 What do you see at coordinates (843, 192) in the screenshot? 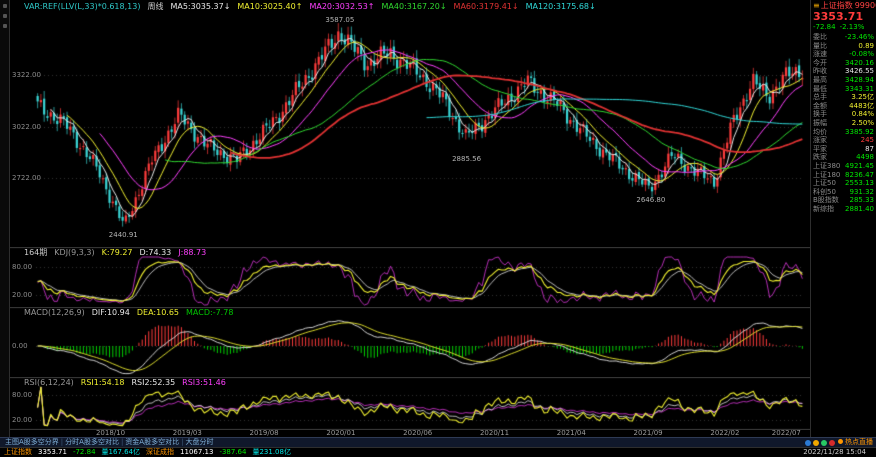
I see `index-row: 科创50 931.32` at bounding box center [843, 192].